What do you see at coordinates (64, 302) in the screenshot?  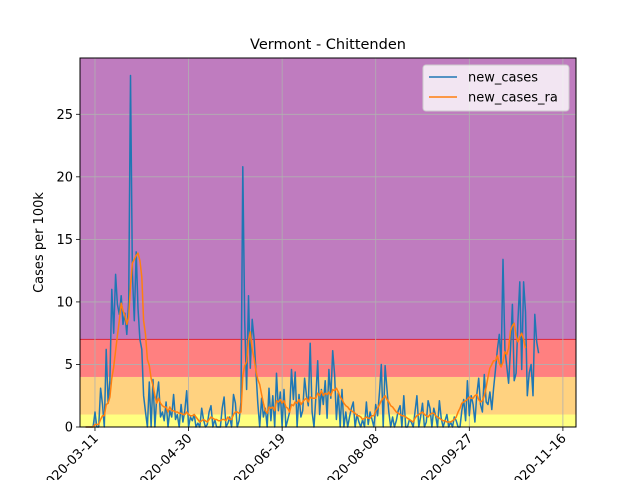 I see `y-tick-label: 10` at bounding box center [64, 302].